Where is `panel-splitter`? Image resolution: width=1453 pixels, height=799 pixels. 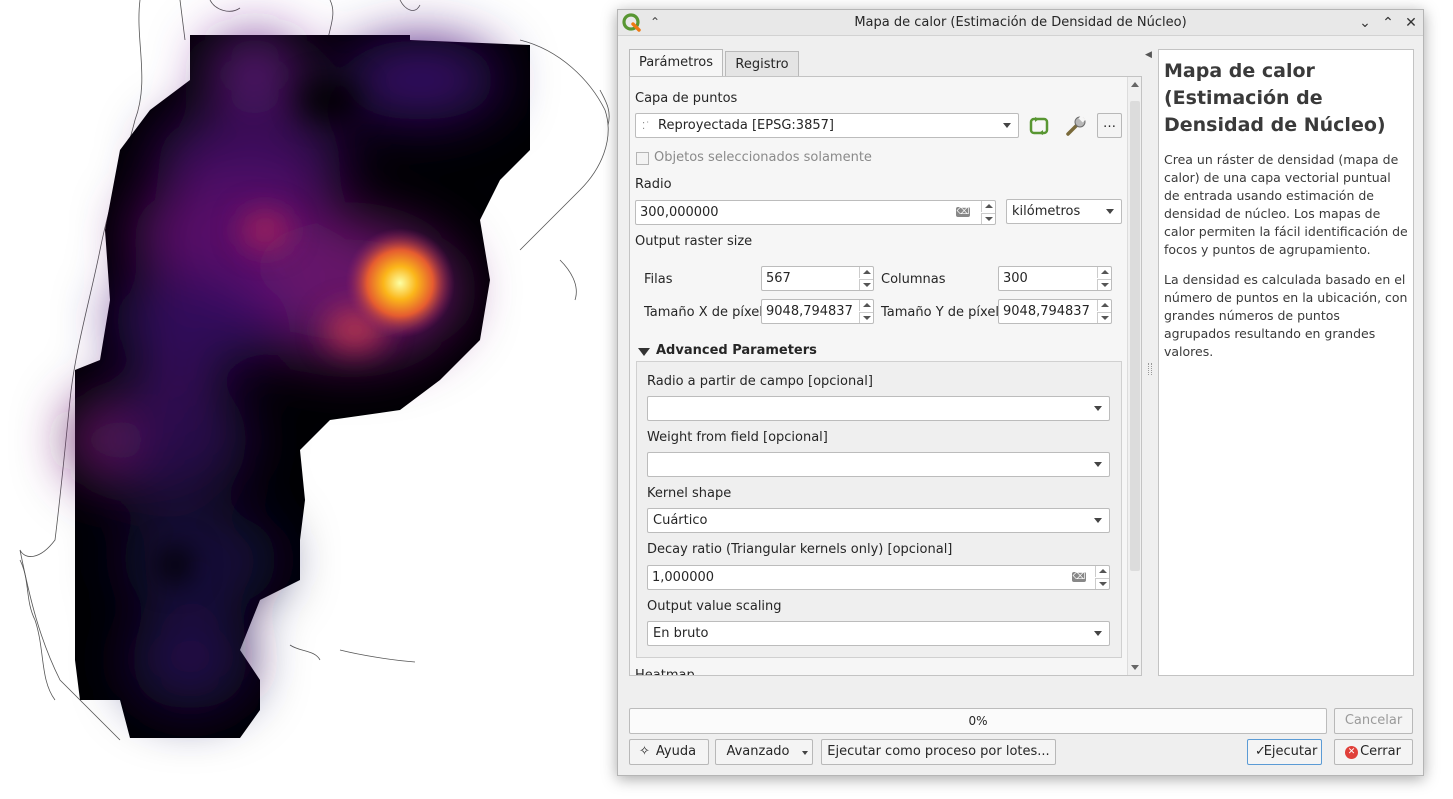
panel-splitter is located at coordinates (1150, 369).